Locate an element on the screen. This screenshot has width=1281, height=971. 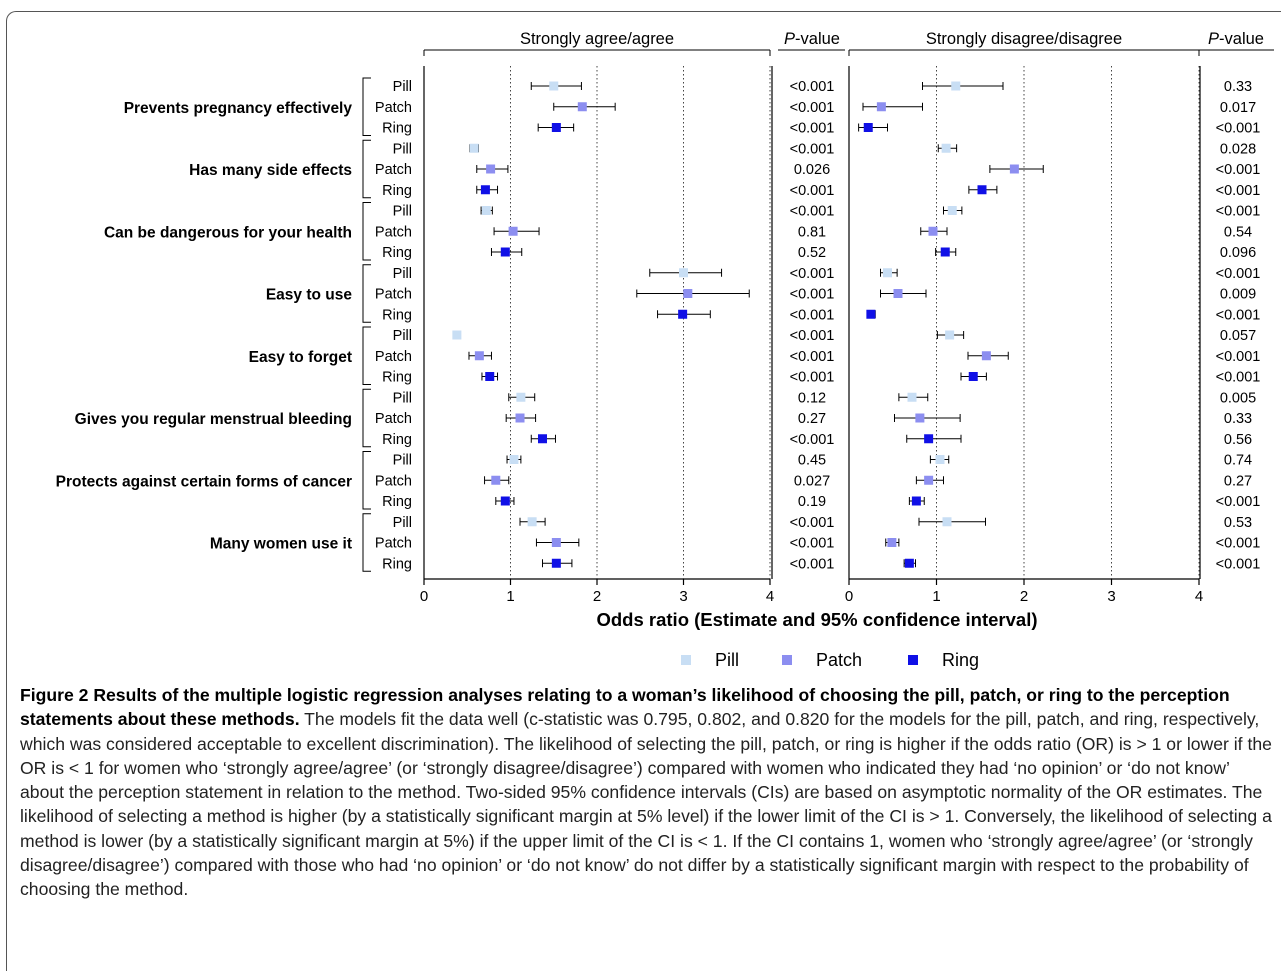
statement-label: Easy to use is located at coordinates (309, 295).